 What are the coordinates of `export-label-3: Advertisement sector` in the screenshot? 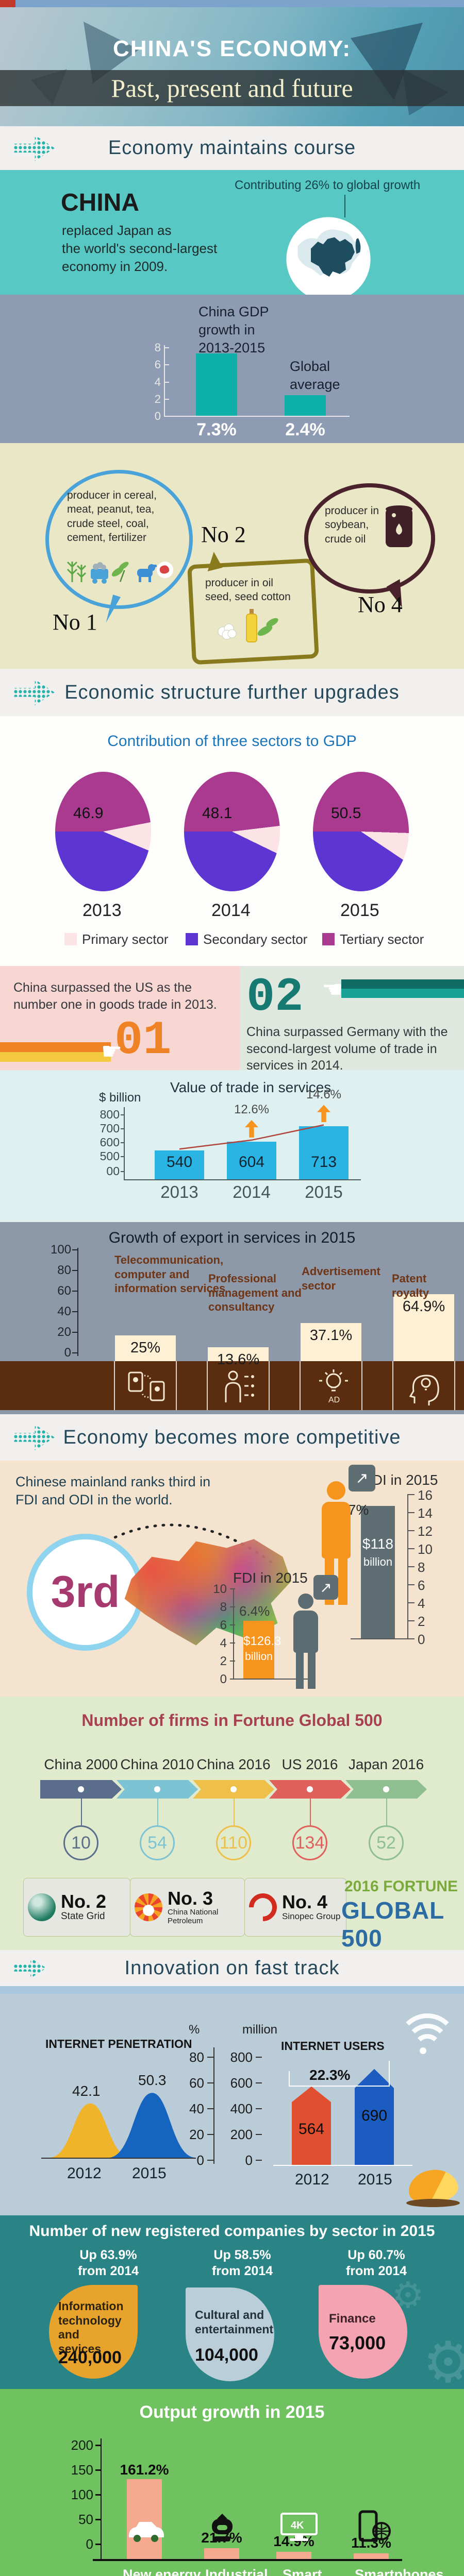 It's located at (341, 1278).